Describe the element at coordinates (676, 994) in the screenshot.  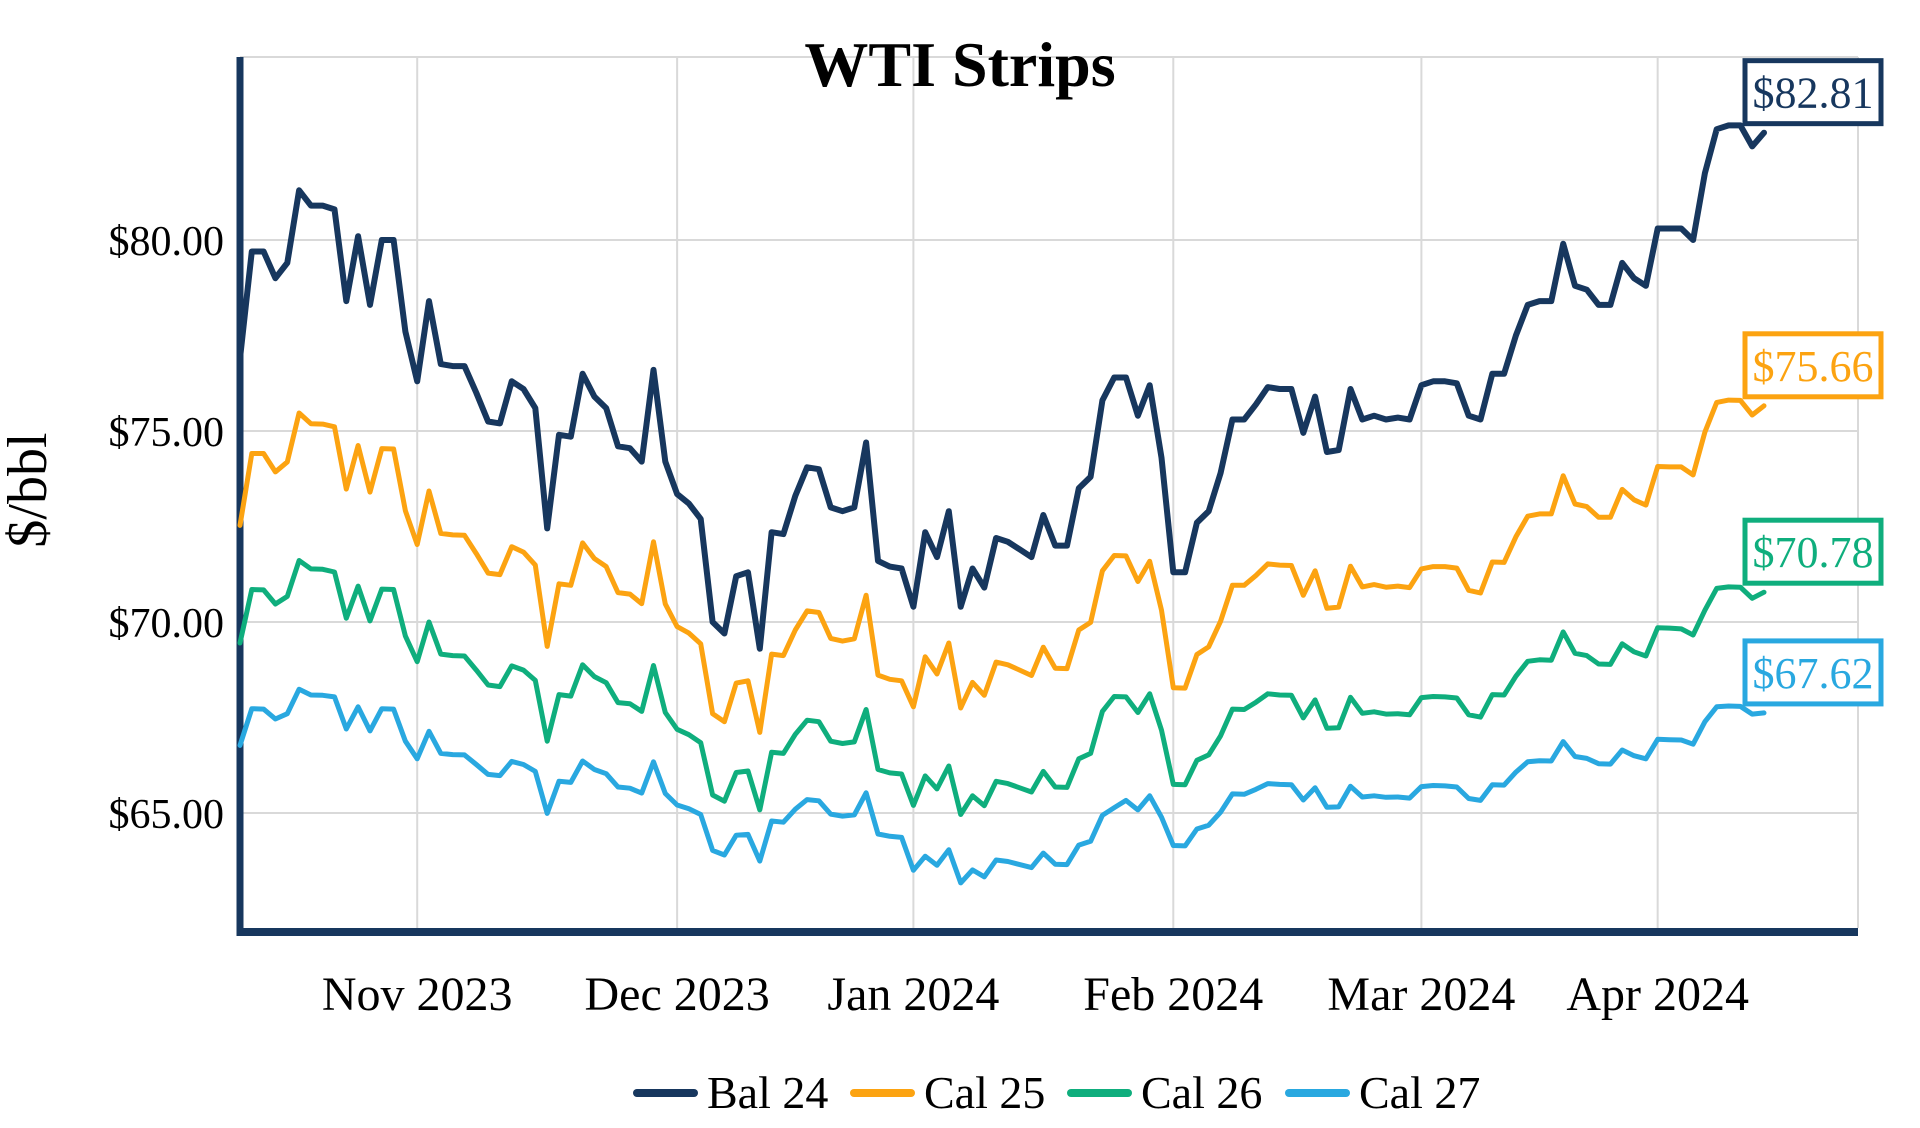
I see `x-tick-label: Dec 2023` at that location.